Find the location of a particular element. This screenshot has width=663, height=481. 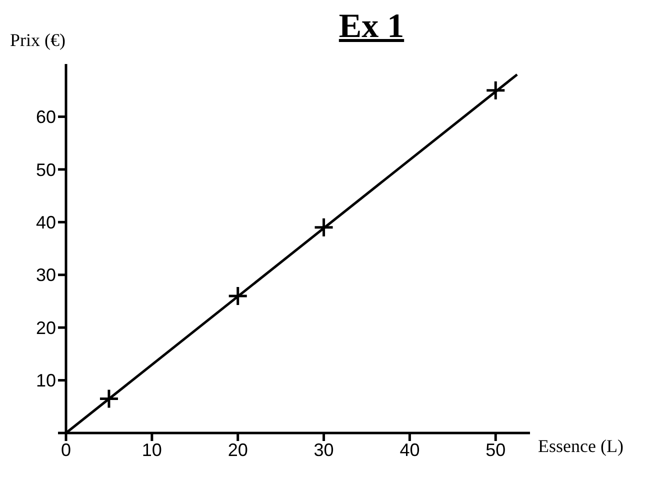

x-tick-label: 20 is located at coordinates (238, 450).